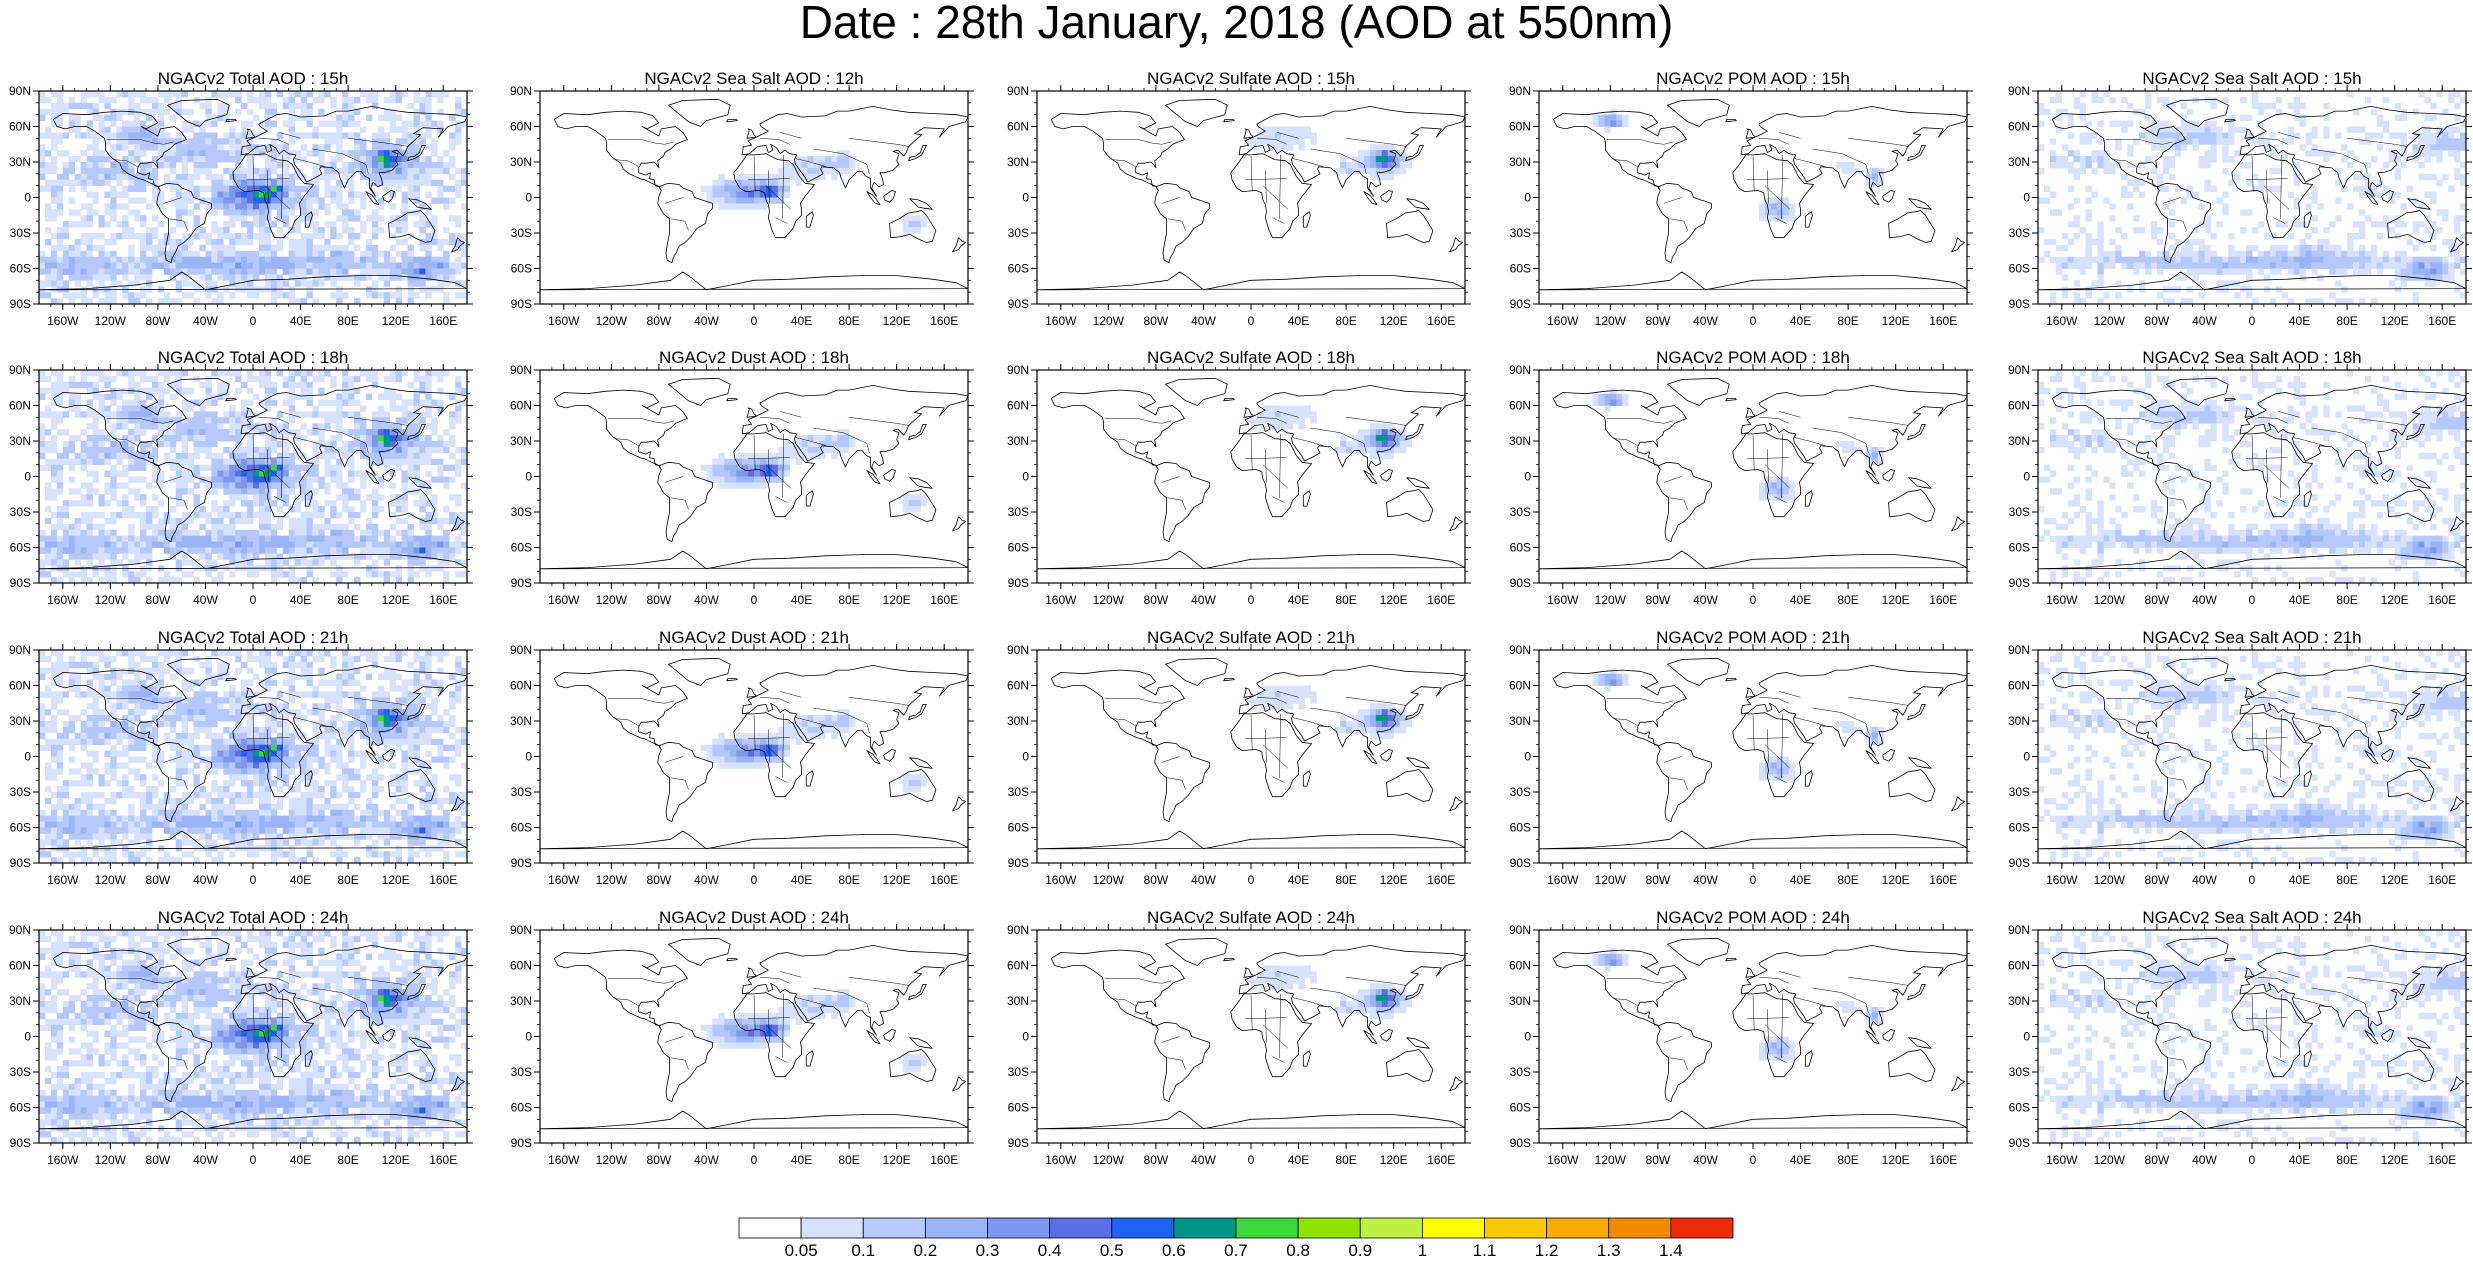 This screenshot has height=1265, width=2473. I want to click on colorbar-label: 0.2, so click(926, 1250).